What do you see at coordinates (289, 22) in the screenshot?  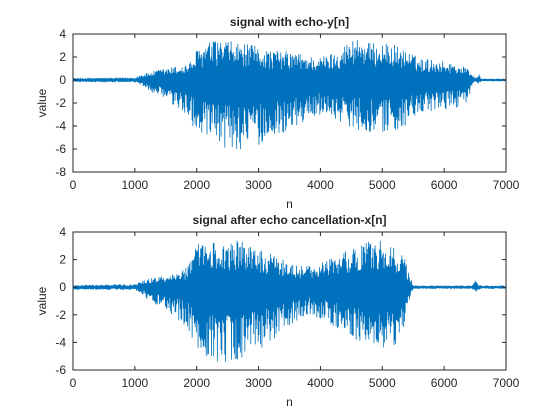 I see `plot-title-top: signal with echo-y[n]` at bounding box center [289, 22].